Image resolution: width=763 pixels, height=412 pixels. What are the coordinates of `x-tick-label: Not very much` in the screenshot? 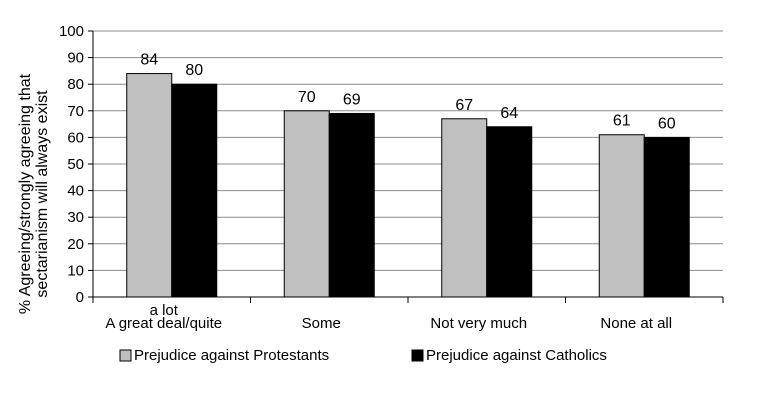 It's located at (478, 323).